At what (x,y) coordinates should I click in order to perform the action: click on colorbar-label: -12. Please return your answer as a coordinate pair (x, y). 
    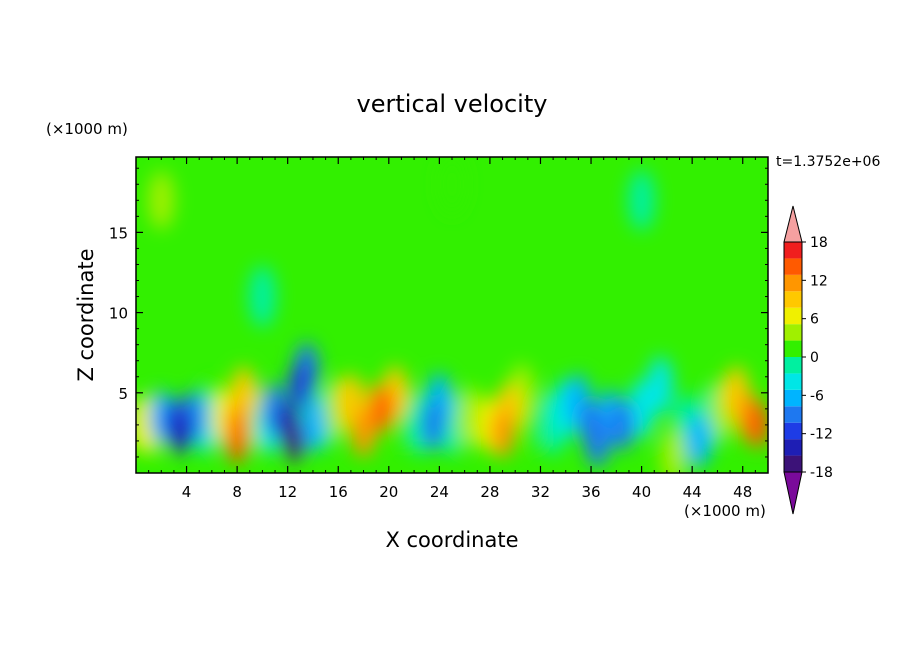
    Looking at the image, I should click on (821, 435).